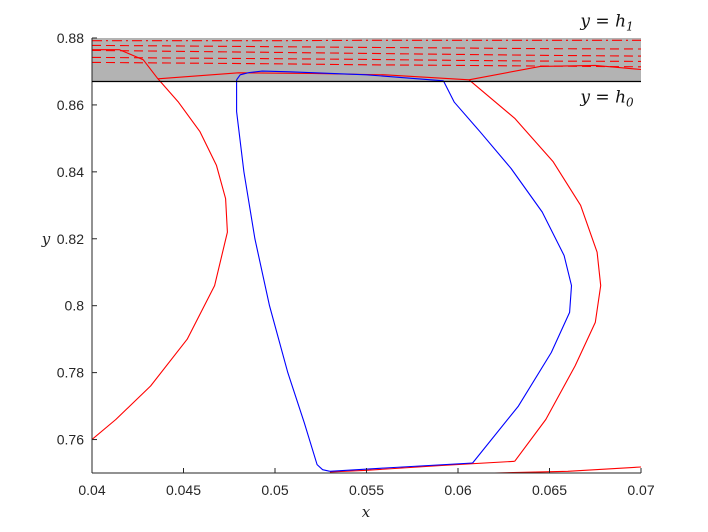 This screenshot has width=708, height=532. I want to click on y-tick-label: 0.8, so click(75, 306).